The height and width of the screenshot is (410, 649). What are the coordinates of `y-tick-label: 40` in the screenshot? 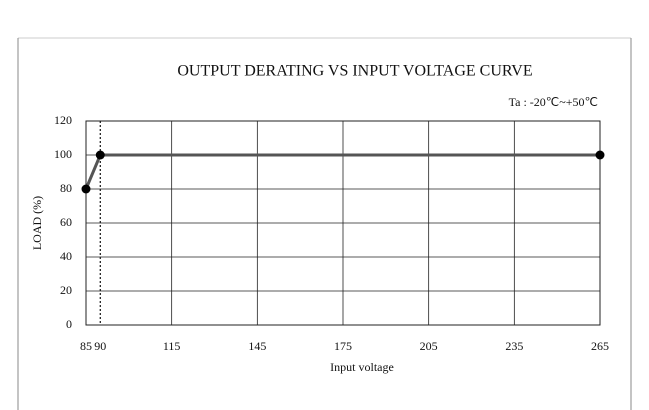 It's located at (66, 256).